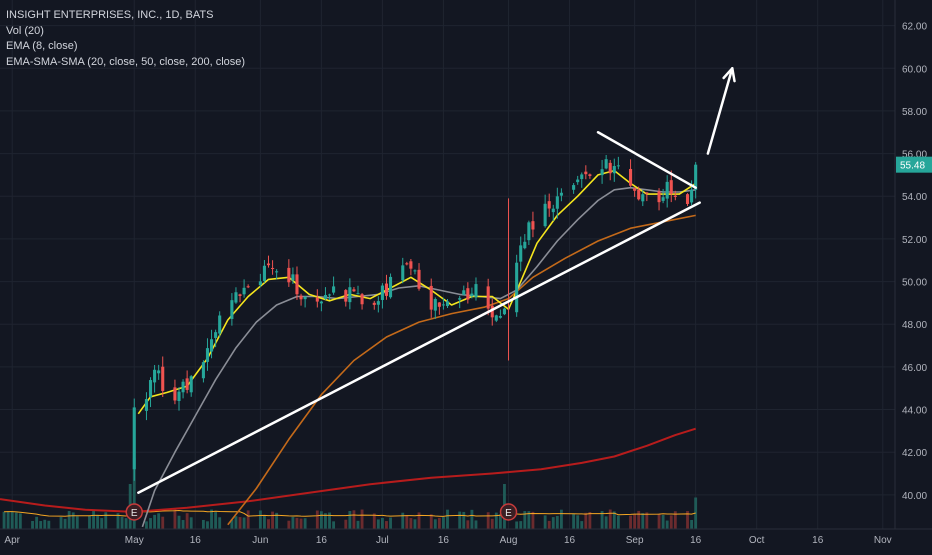 This screenshot has width=932, height=555. Describe the element at coordinates (260, 540) in the screenshot. I see `time-tick-label: Jun` at that location.